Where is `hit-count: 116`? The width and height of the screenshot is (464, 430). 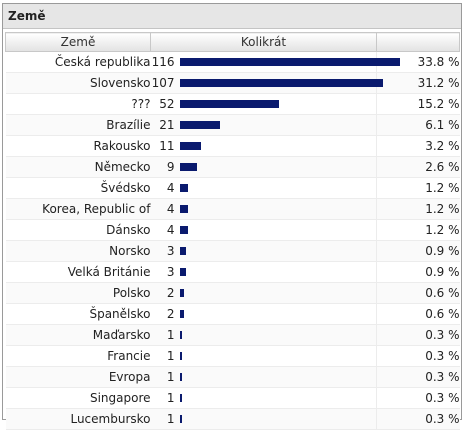 hit-count: 116 is located at coordinates (163, 62).